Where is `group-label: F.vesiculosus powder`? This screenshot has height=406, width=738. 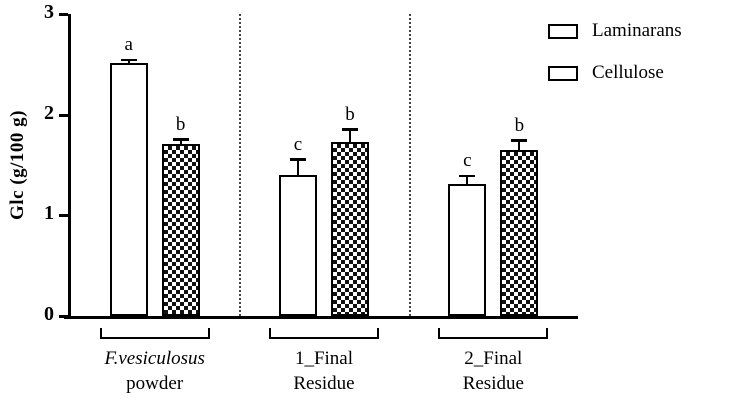
group-label: F.vesiculosus powder is located at coordinates (154, 371).